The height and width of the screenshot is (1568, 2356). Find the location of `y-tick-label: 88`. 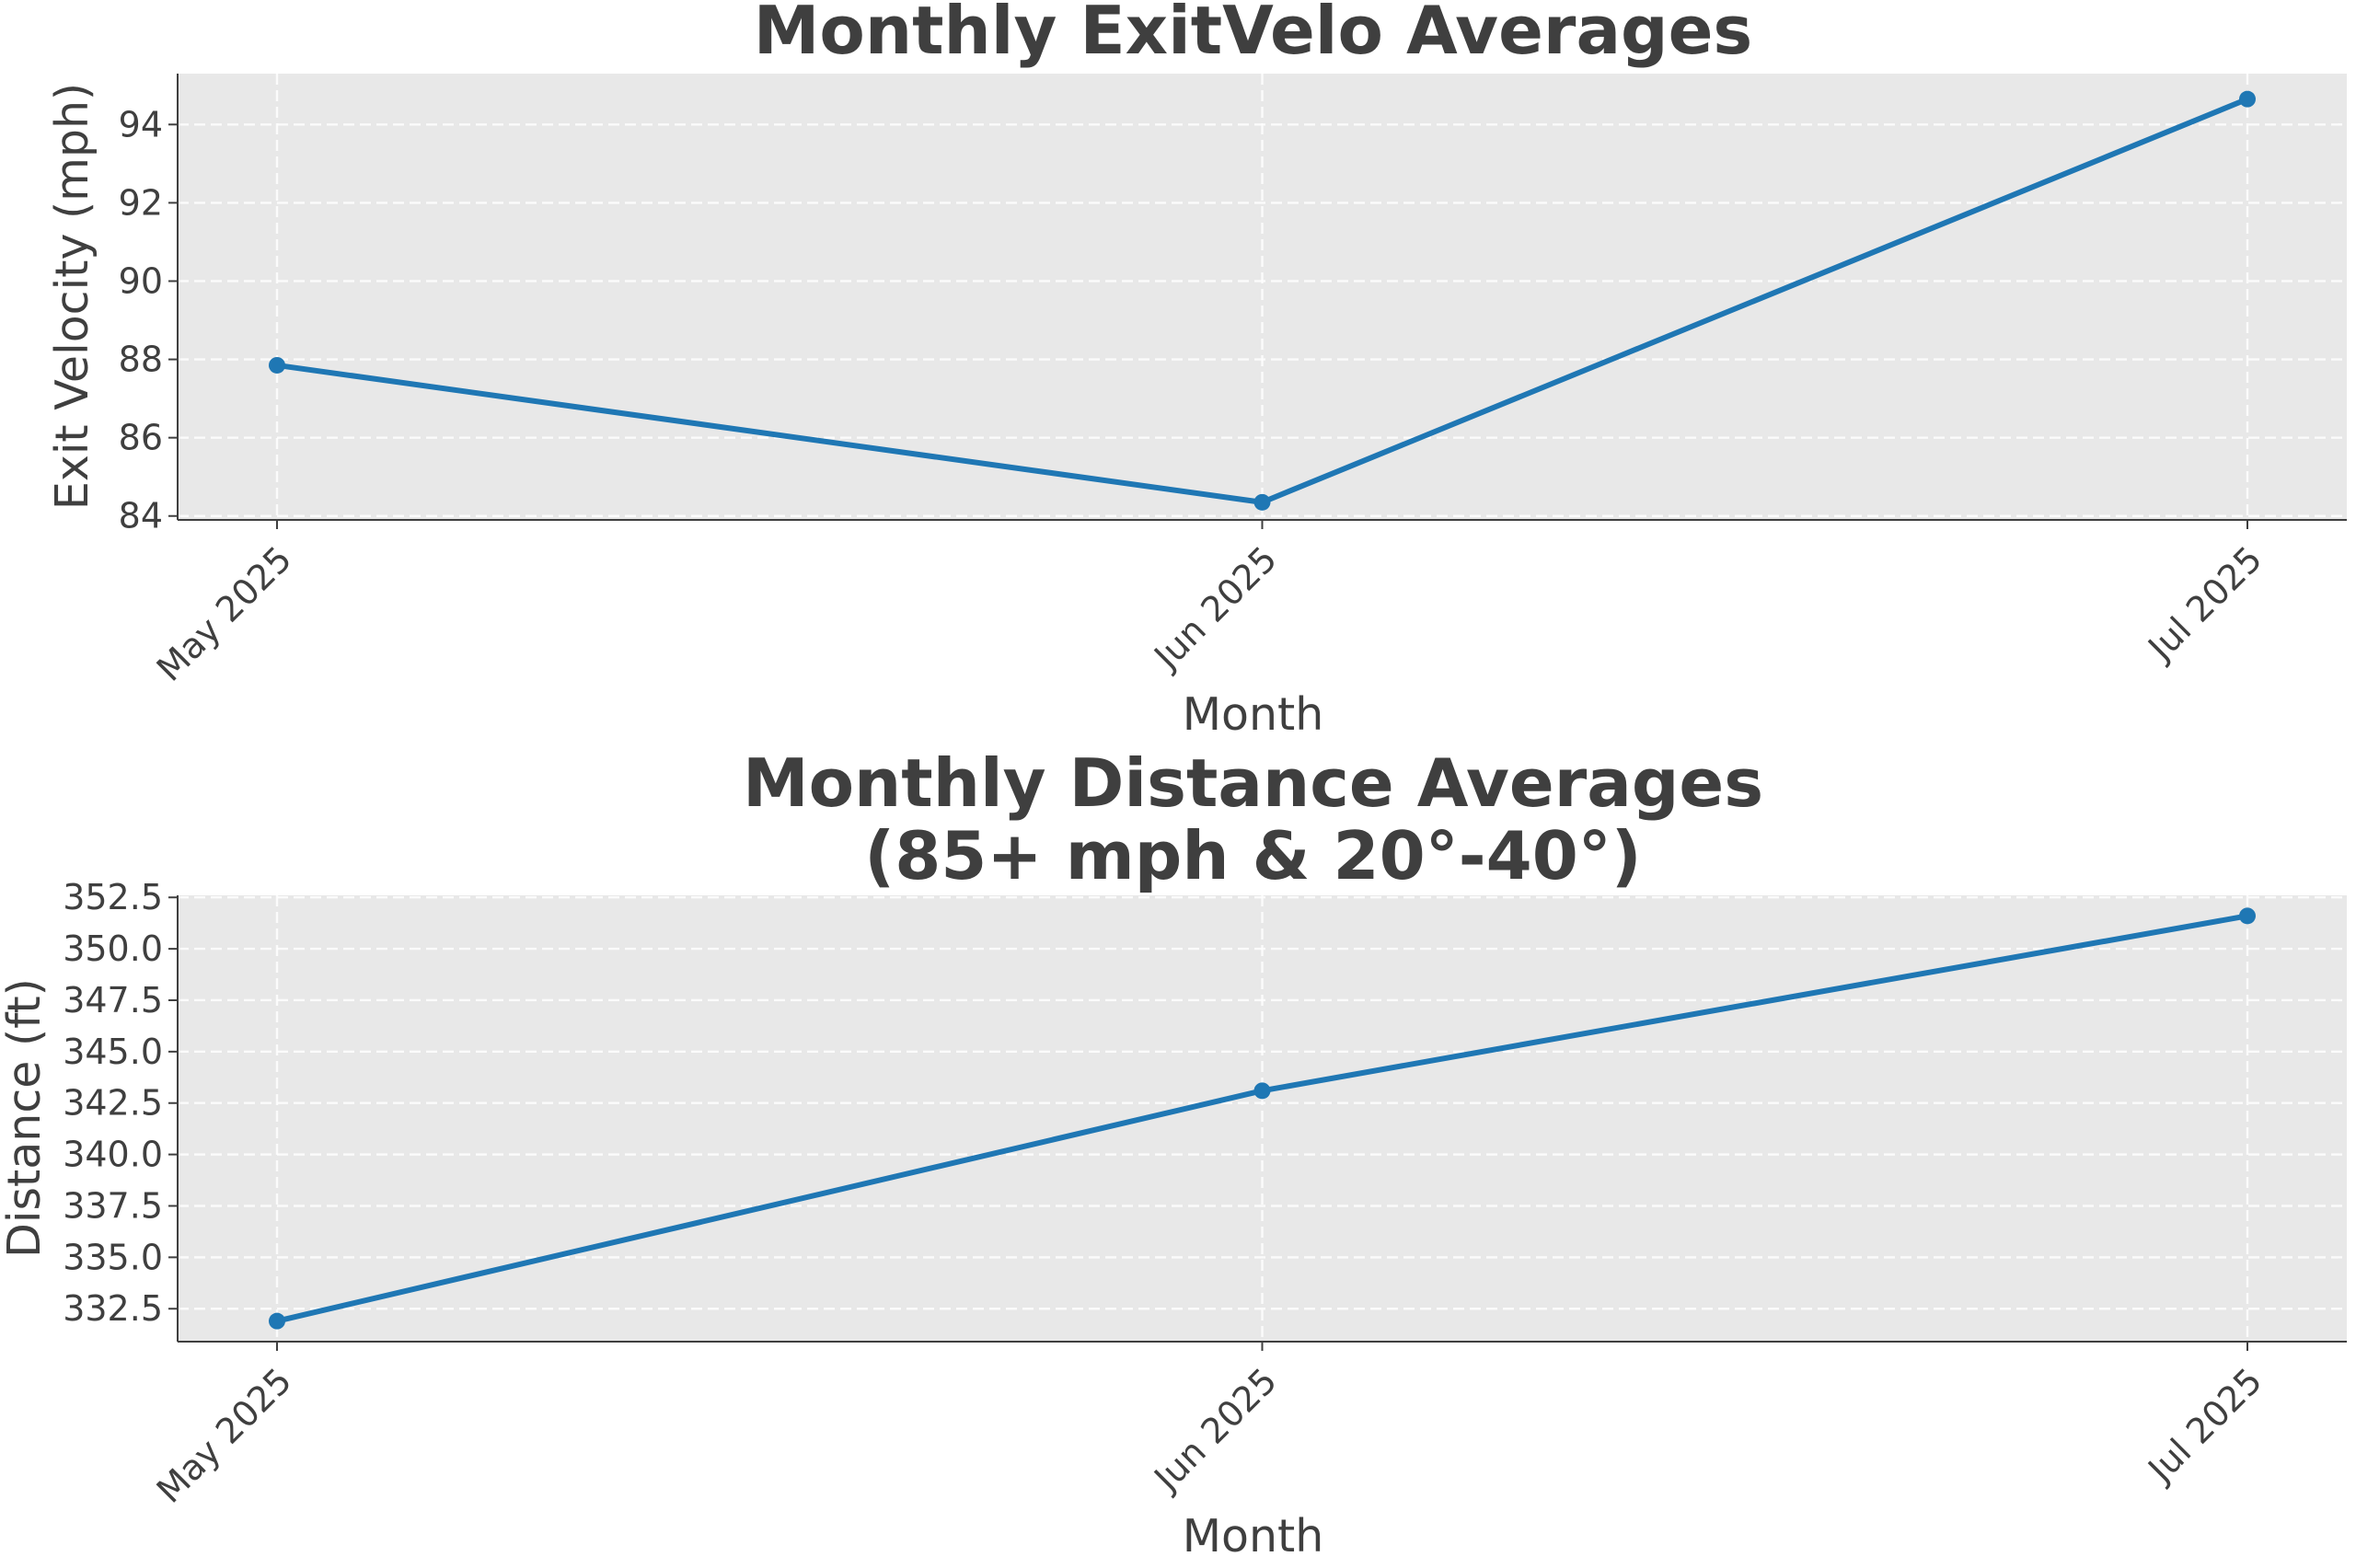

y-tick-label: 88 is located at coordinates (141, 360).